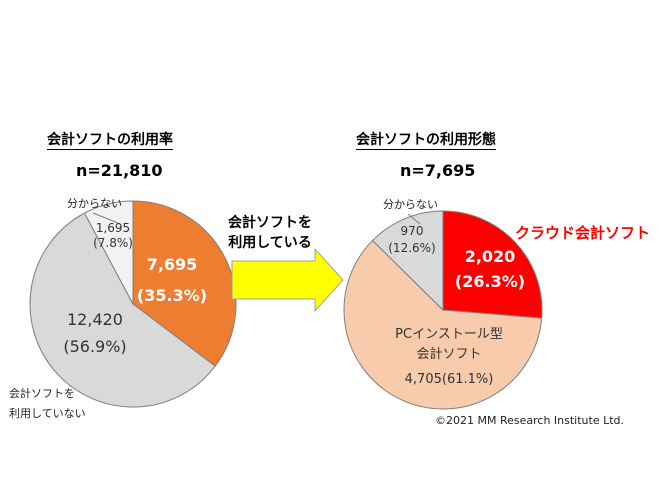  What do you see at coordinates (94, 203) in the screenshot?
I see `left-unknown-label: 分からない` at bounding box center [94, 203].